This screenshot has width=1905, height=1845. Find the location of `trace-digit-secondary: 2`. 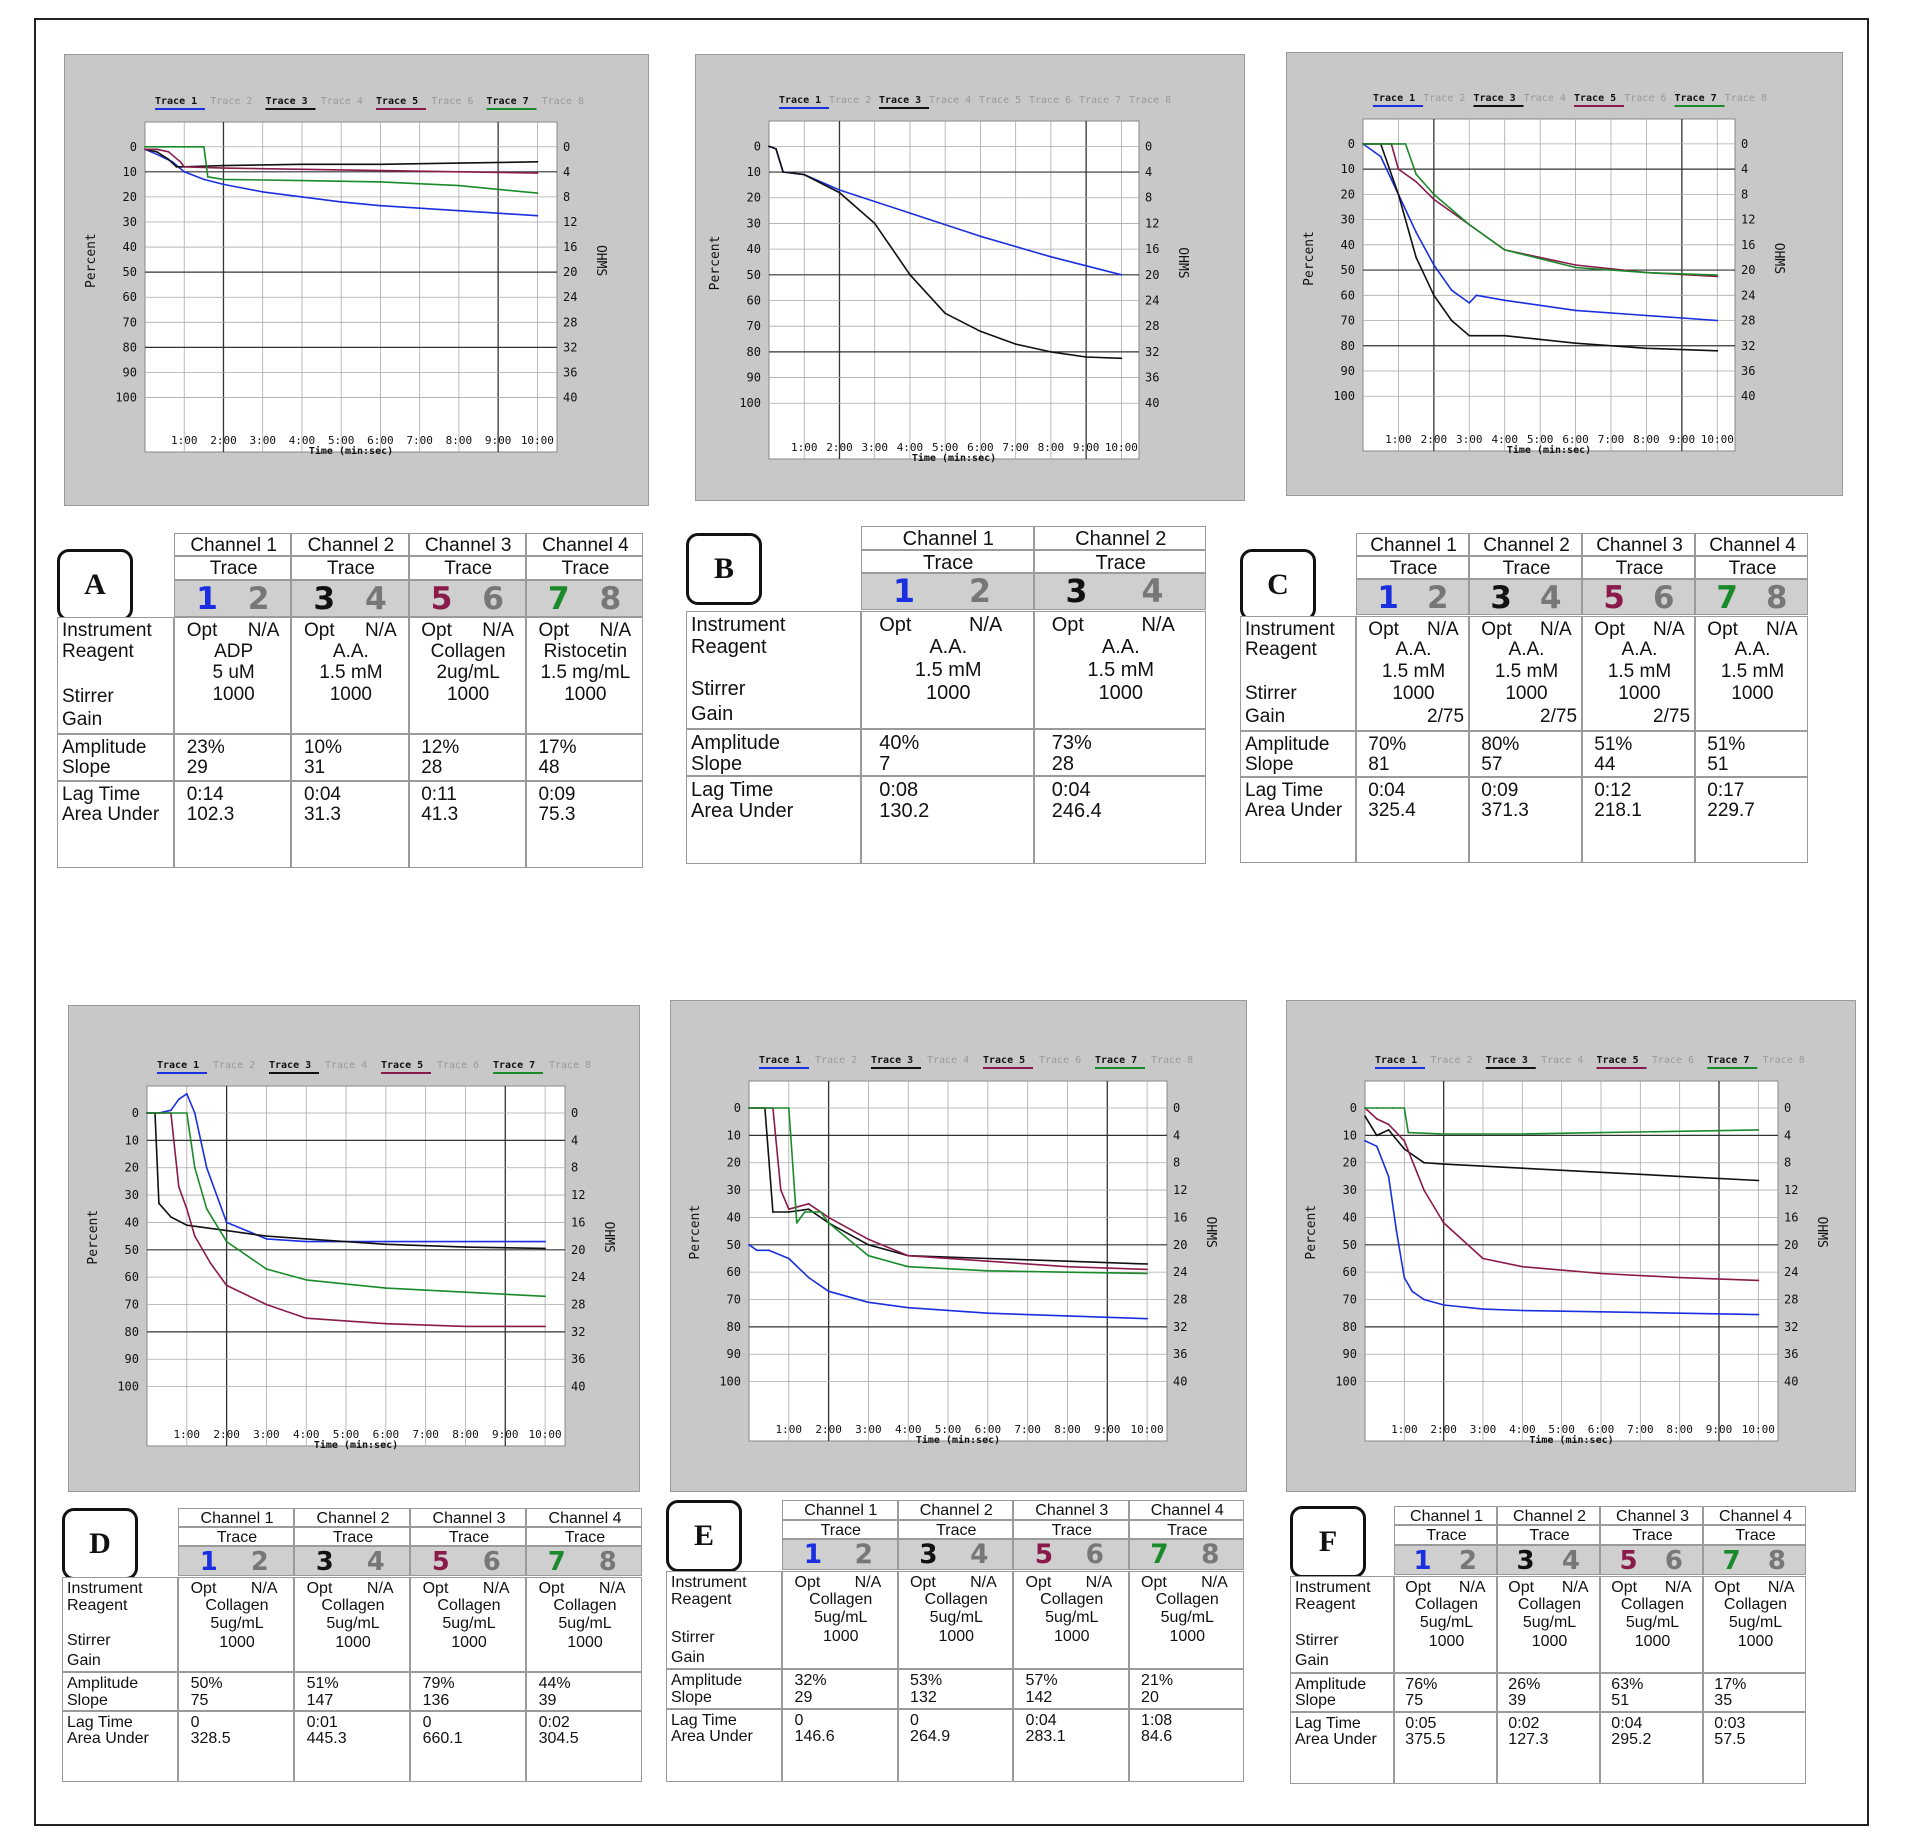

trace-digit-secondary: 2 is located at coordinates (1467, 1560).